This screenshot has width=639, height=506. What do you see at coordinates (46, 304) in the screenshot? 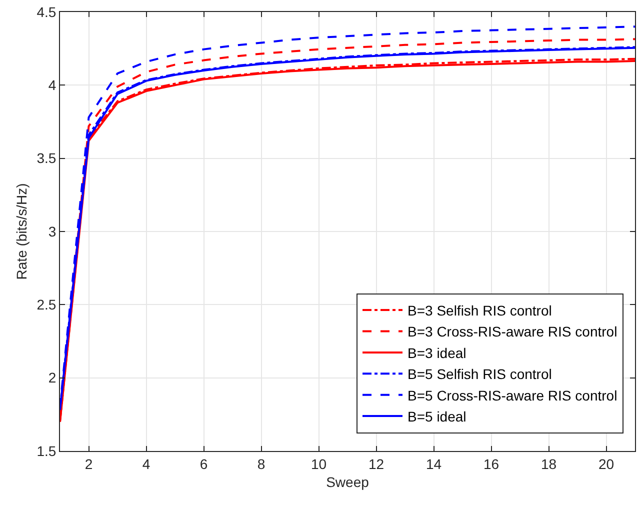
I see `y-tick-label: 2.5` at bounding box center [46, 304].